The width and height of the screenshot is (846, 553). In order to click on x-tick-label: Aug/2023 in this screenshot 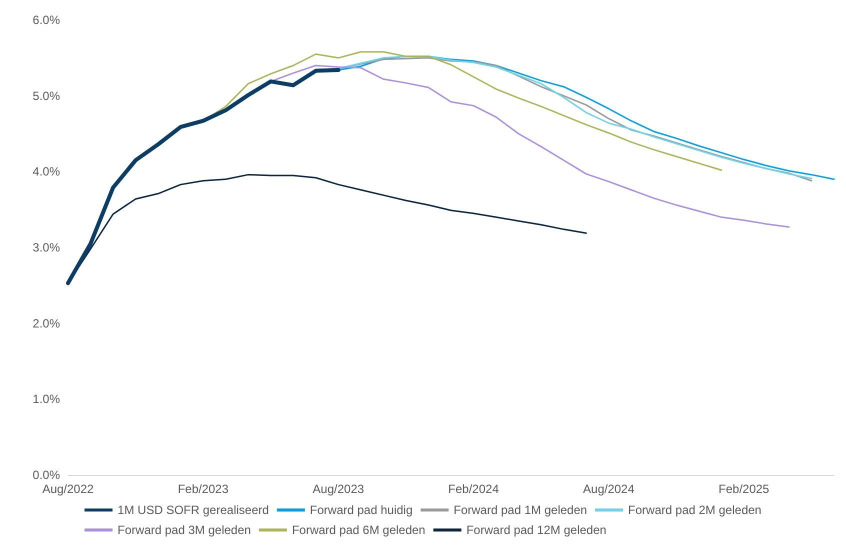, I will do `click(338, 489)`.